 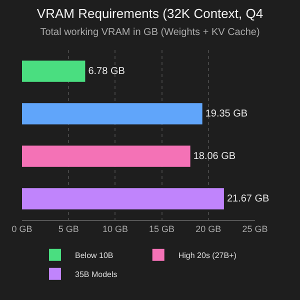 What do you see at coordinates (162, 229) in the screenshot?
I see `x-tick-label: 15 GB` at bounding box center [162, 229].